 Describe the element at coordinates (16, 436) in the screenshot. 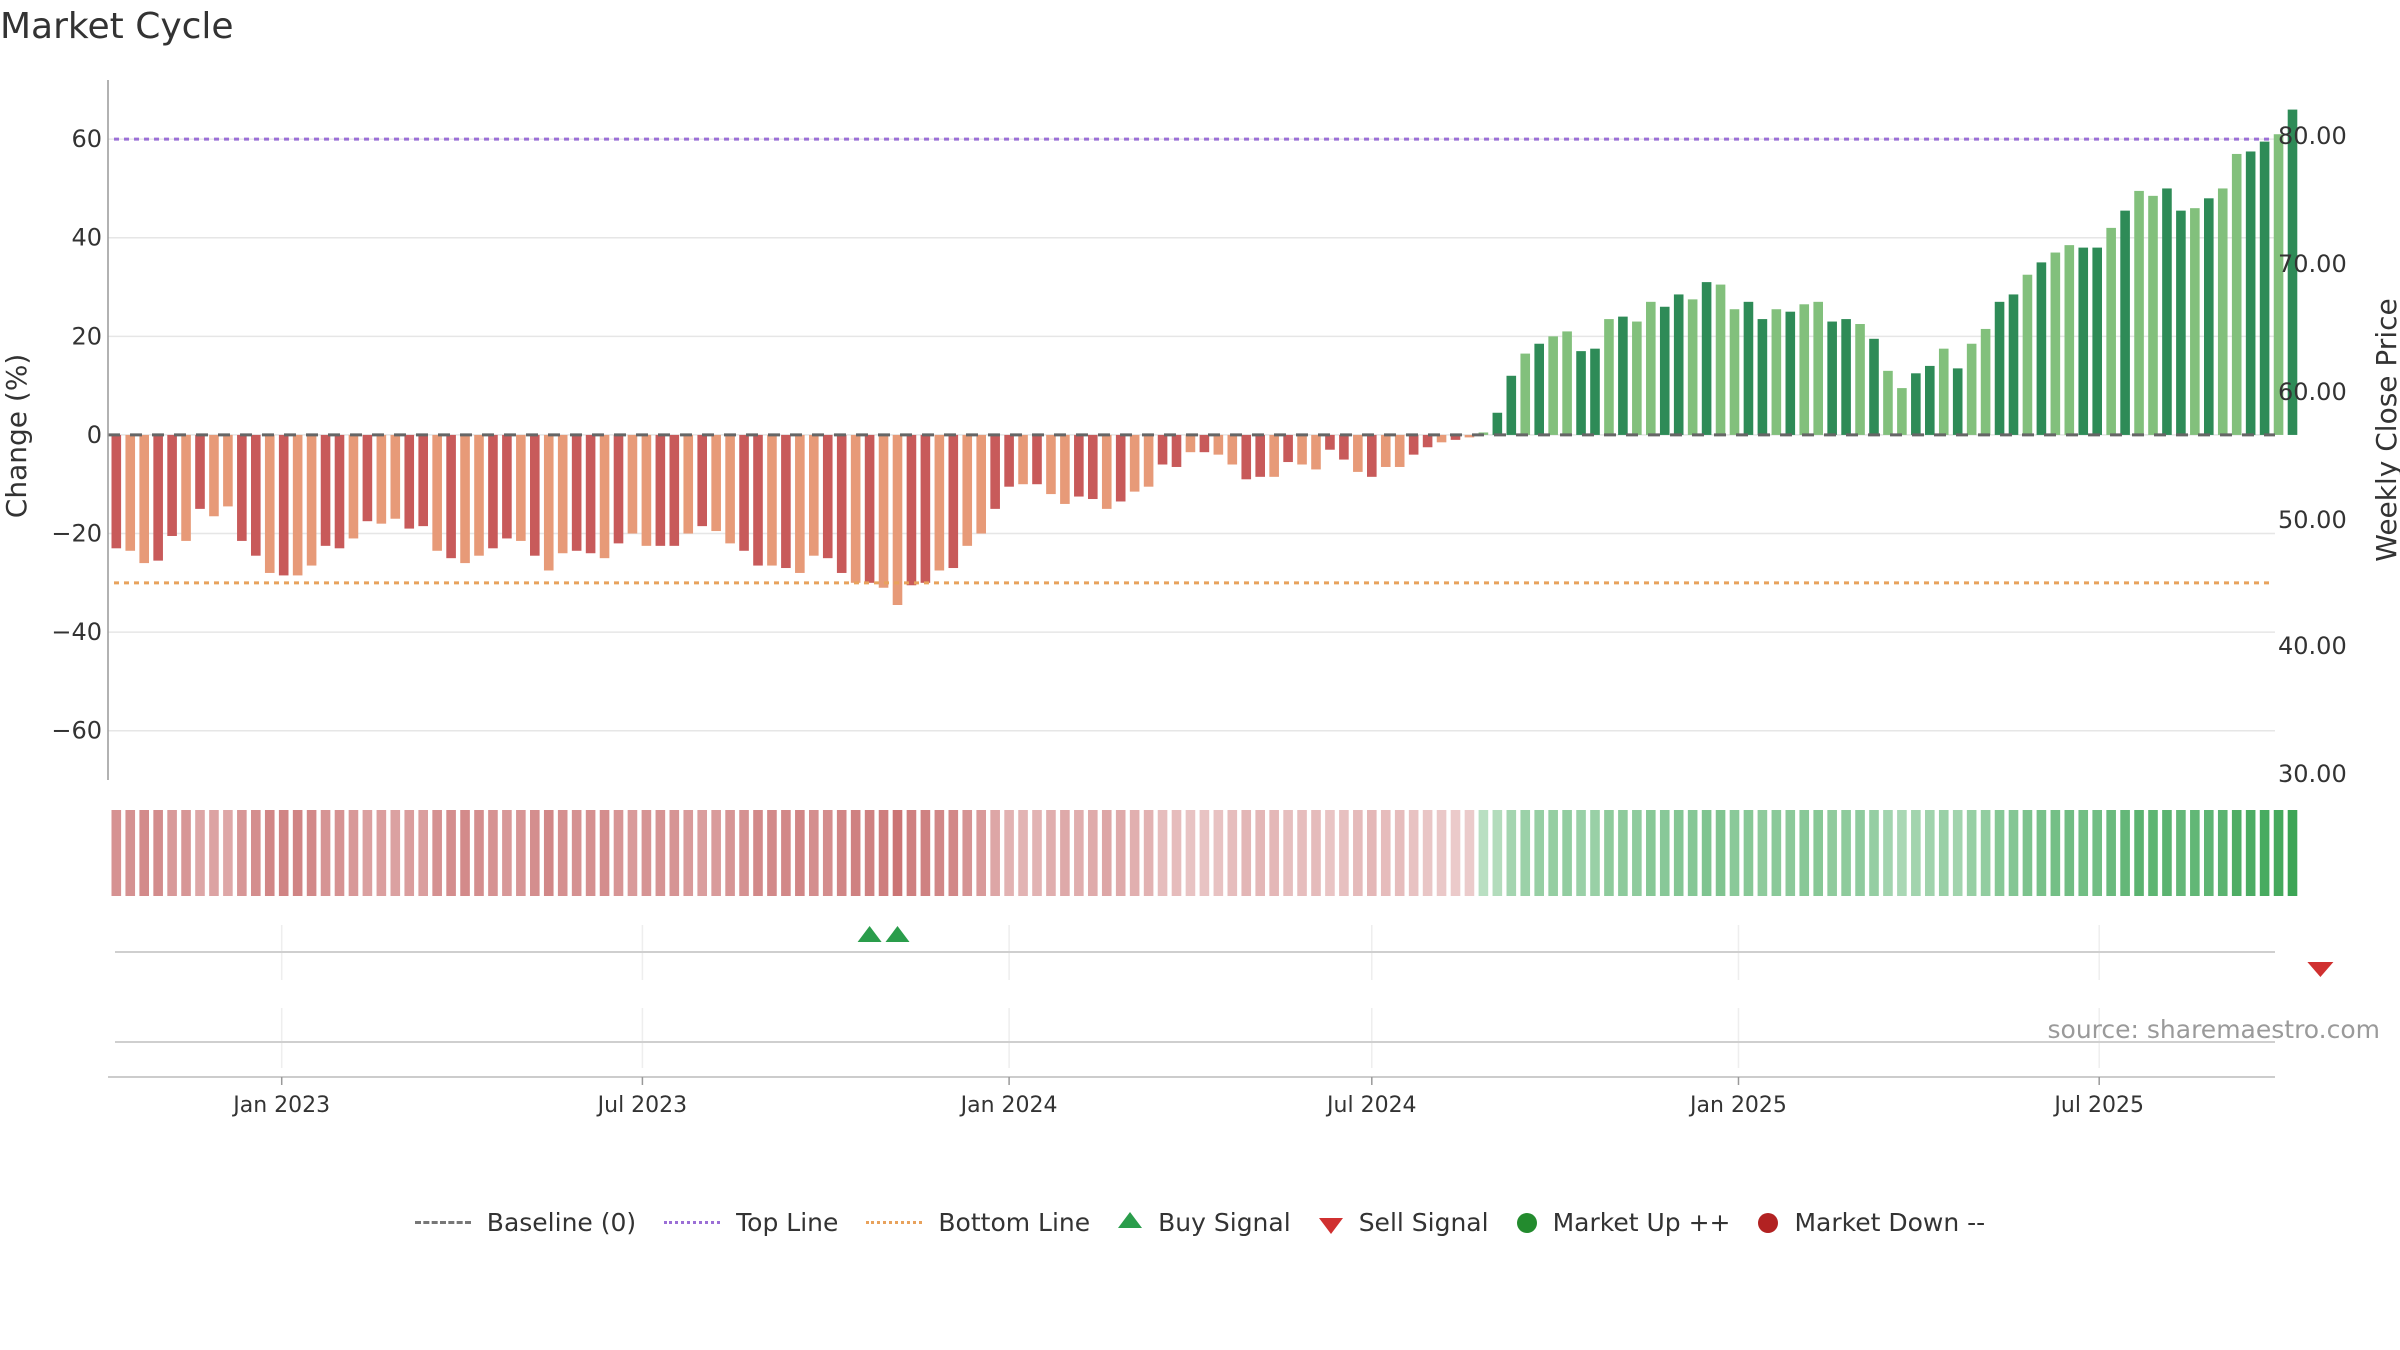

I see `y-left-axis-title: Change (%)` at that location.